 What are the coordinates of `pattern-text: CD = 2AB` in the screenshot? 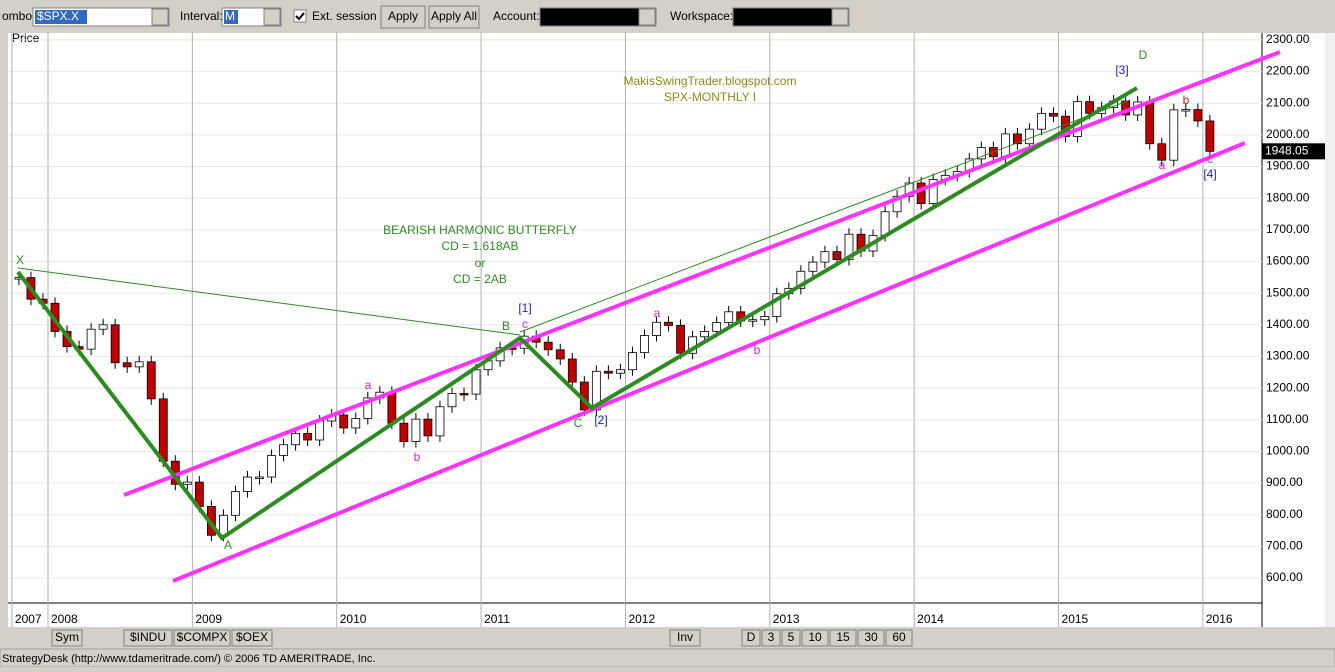 It's located at (480, 279).